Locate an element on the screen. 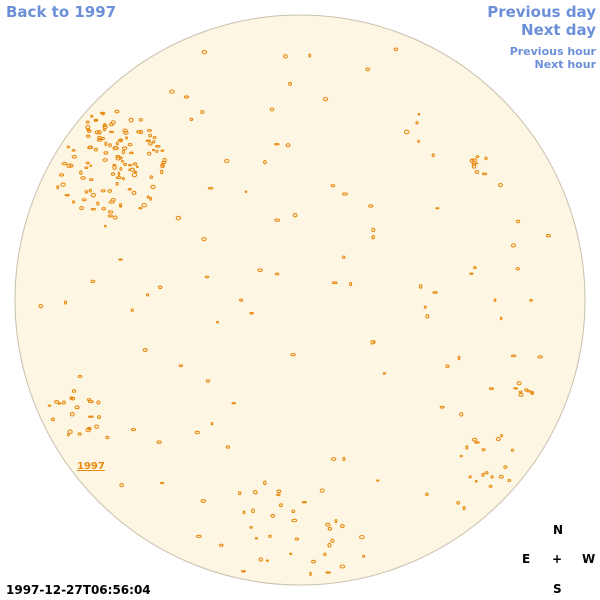 The height and width of the screenshot is (600, 600). next-hour-link: Next hour is located at coordinates (565, 64).